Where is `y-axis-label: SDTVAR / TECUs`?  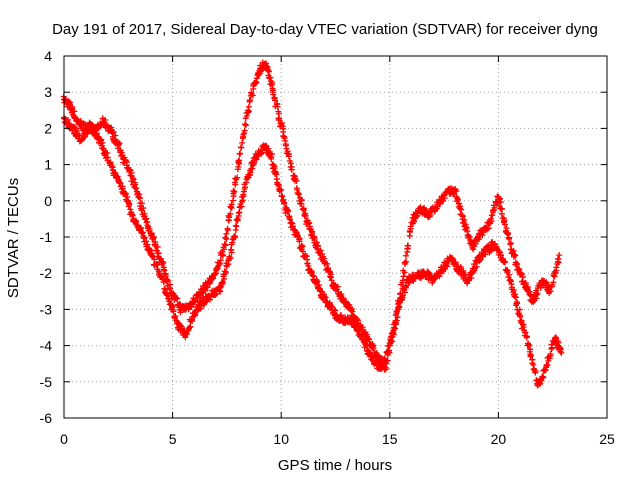 y-axis-label: SDTVAR / TECUs is located at coordinates (13, 238).